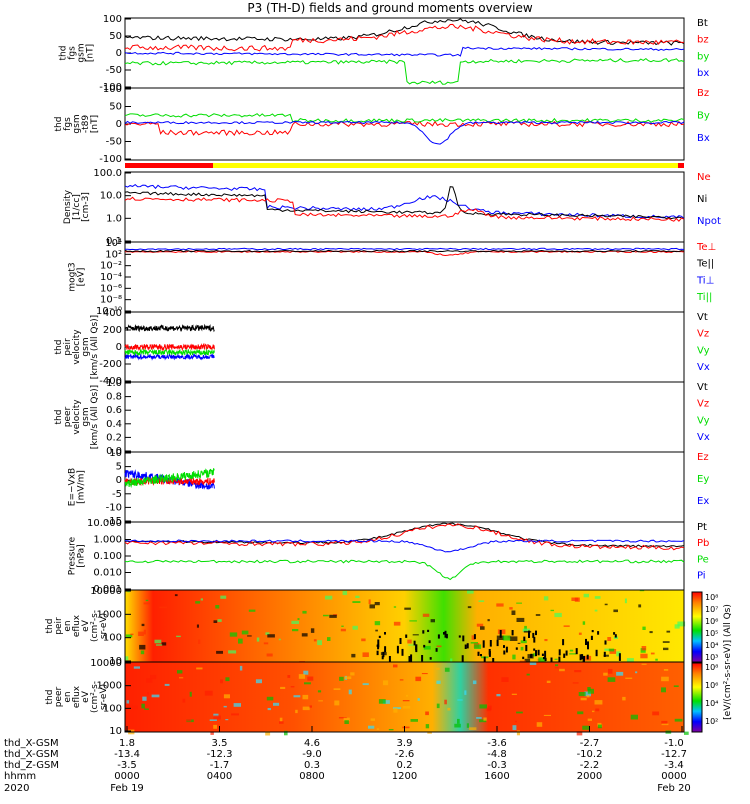 This screenshot has width=750, height=804. I want to click on ephemeris-value: -12.7, so click(674, 754).